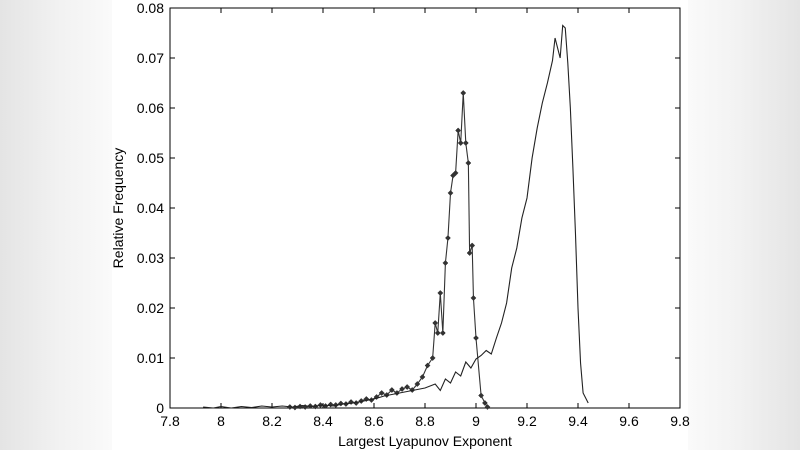 The image size is (800, 450). Describe the element at coordinates (150, 58) in the screenshot. I see `y-tick-label: 0.07` at that location.